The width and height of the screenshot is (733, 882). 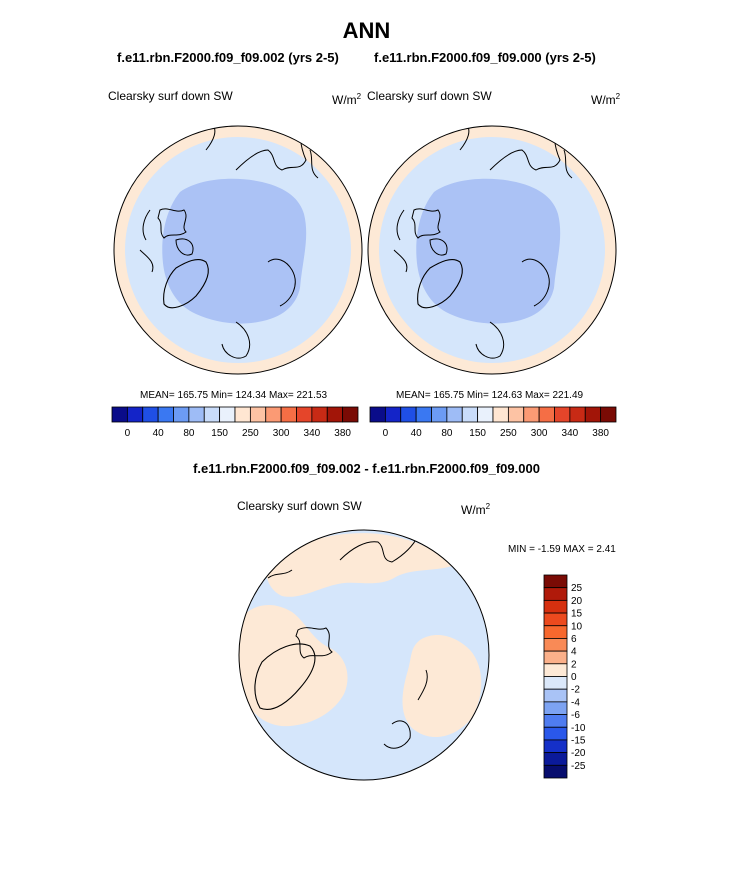 What do you see at coordinates (488, 506) in the screenshot?
I see `map3-units-exp: 2` at bounding box center [488, 506].